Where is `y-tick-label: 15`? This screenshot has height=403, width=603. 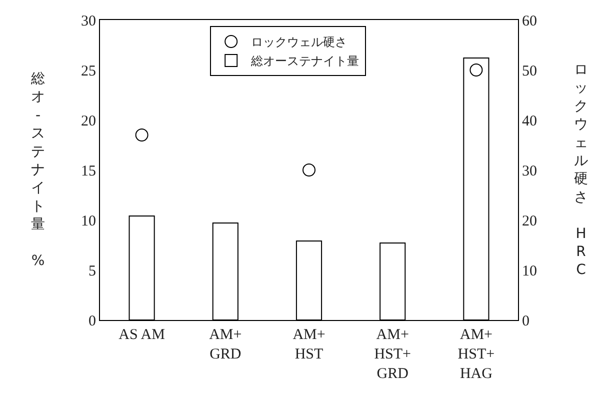 y-tick-label: 15 is located at coordinates (88, 171).